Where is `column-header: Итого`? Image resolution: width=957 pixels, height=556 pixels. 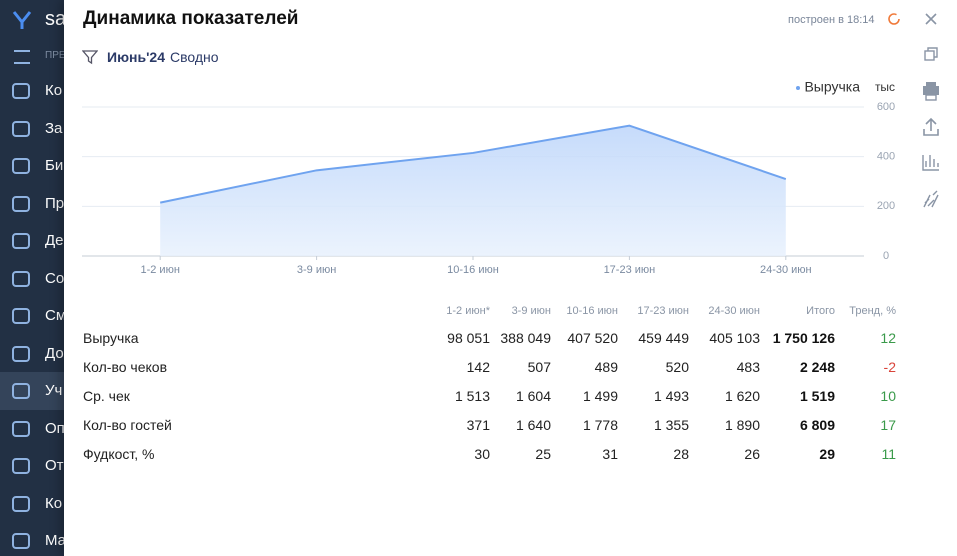 column-header: Итого is located at coordinates (820, 311).